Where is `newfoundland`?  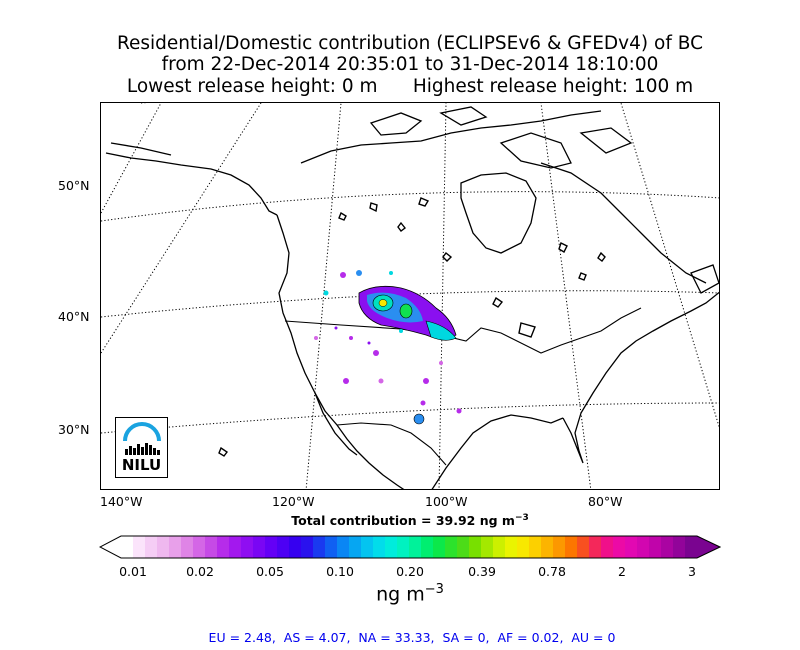
newfoundland is located at coordinates (704, 279).